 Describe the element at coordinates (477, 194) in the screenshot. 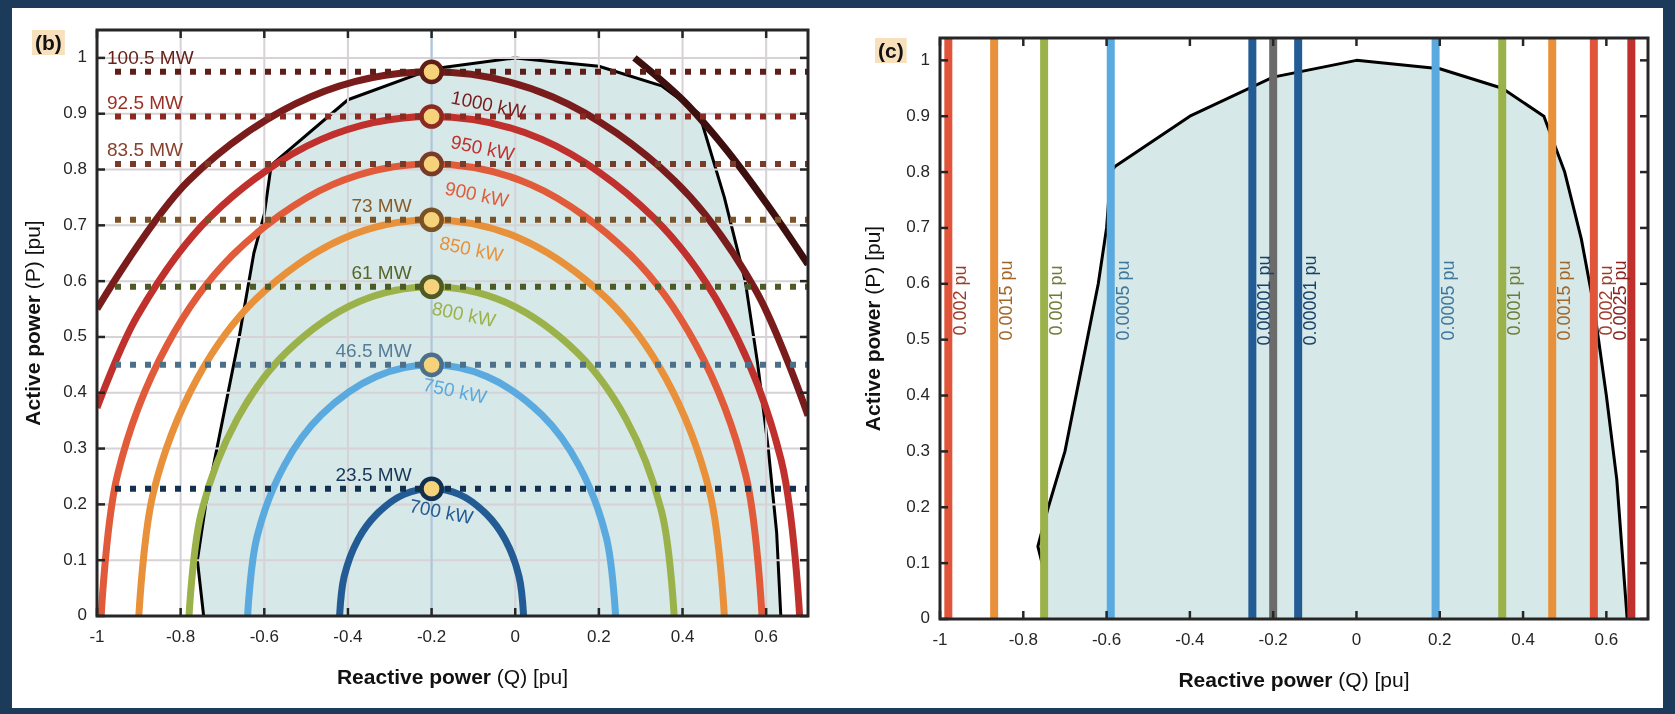

I see `text: 900 kW` at that location.